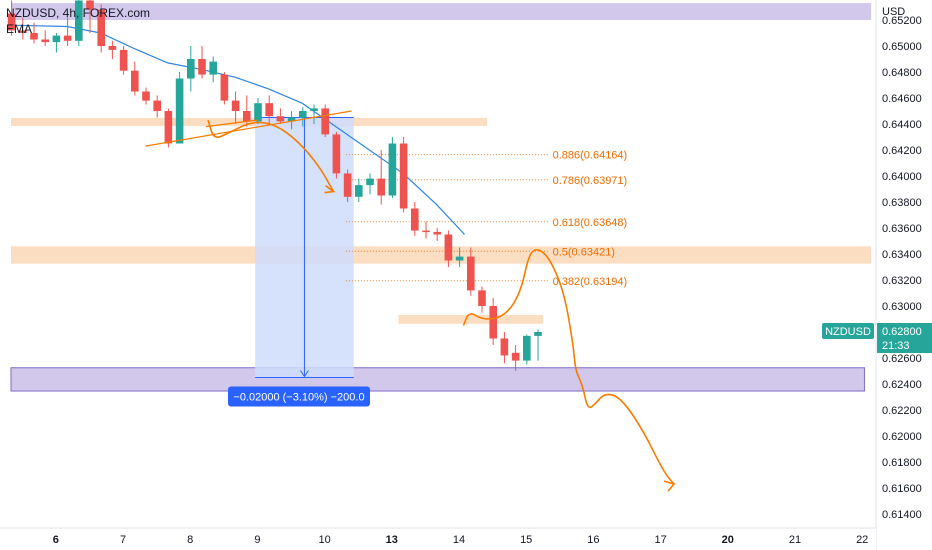  I want to click on price-tick: 0.63400, so click(902, 255).